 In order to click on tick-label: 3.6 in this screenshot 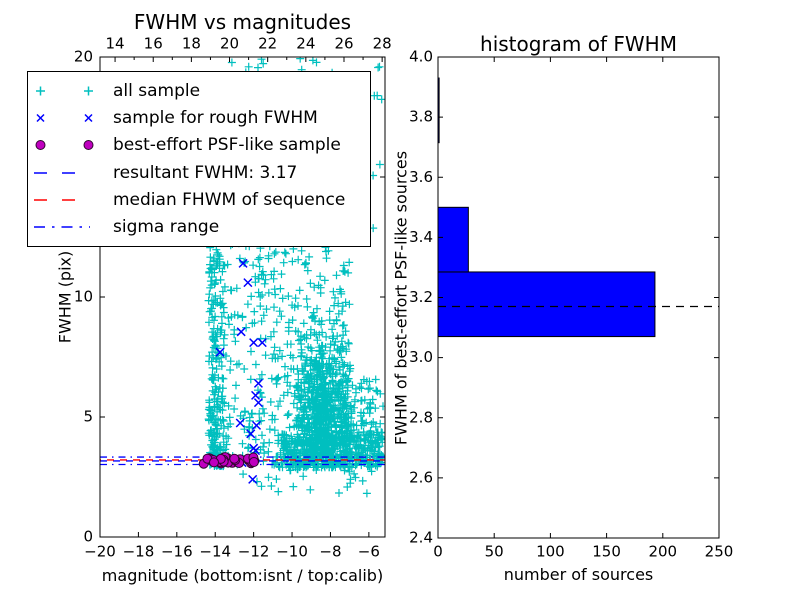, I will do `click(421, 177)`.